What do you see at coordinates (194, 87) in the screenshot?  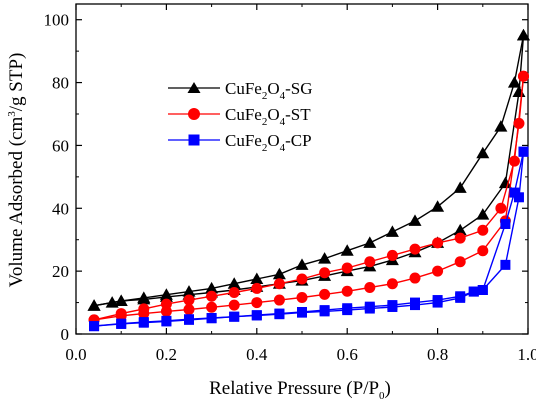 I see `legend-marker-sg` at bounding box center [194, 87].